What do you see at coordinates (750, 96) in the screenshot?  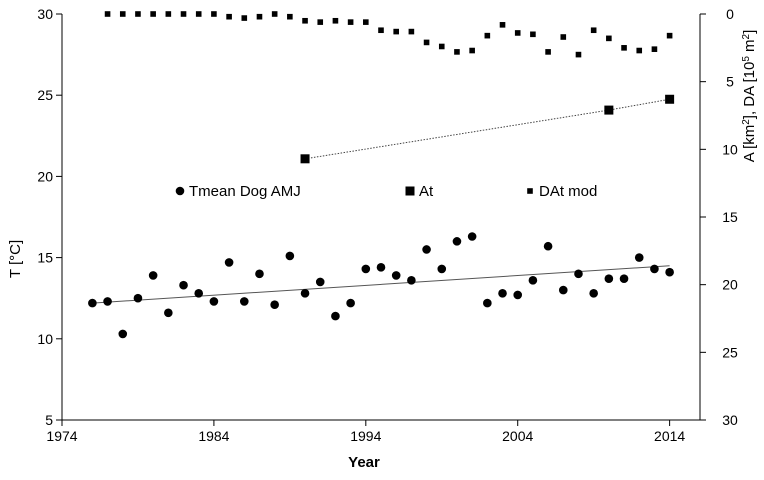 I see `y-axis-right-label: A [km2], DA [105 m2]` at bounding box center [750, 96].